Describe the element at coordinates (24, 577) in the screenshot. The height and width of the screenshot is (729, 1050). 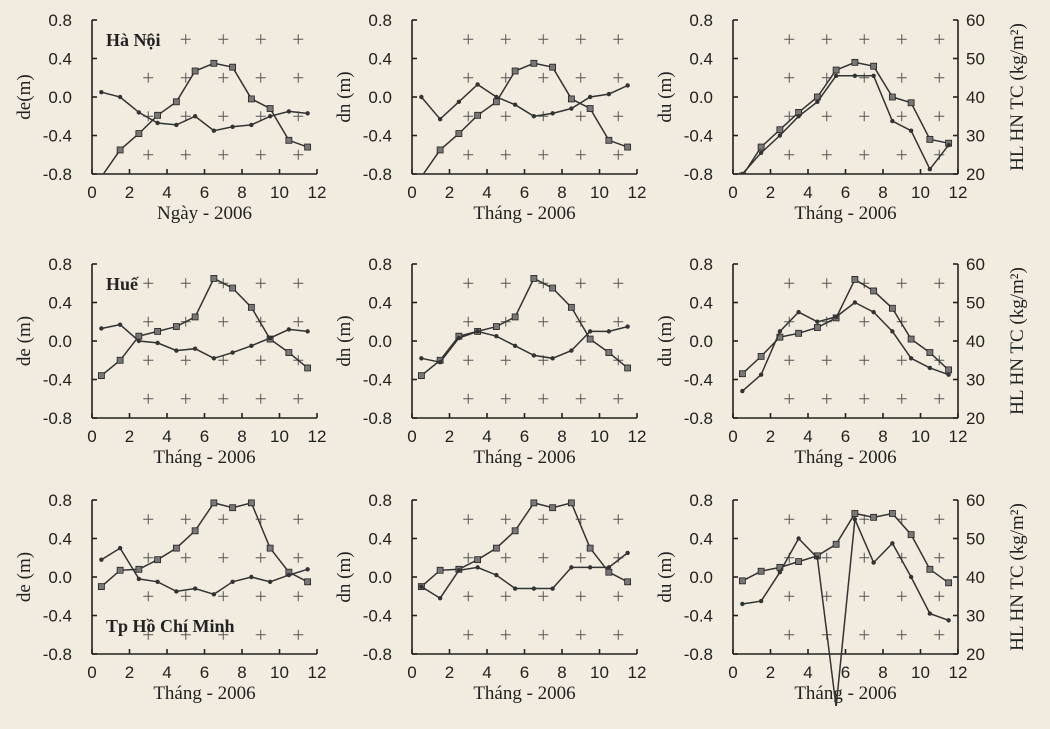
I see `y-axis-title: de (m)` at that location.